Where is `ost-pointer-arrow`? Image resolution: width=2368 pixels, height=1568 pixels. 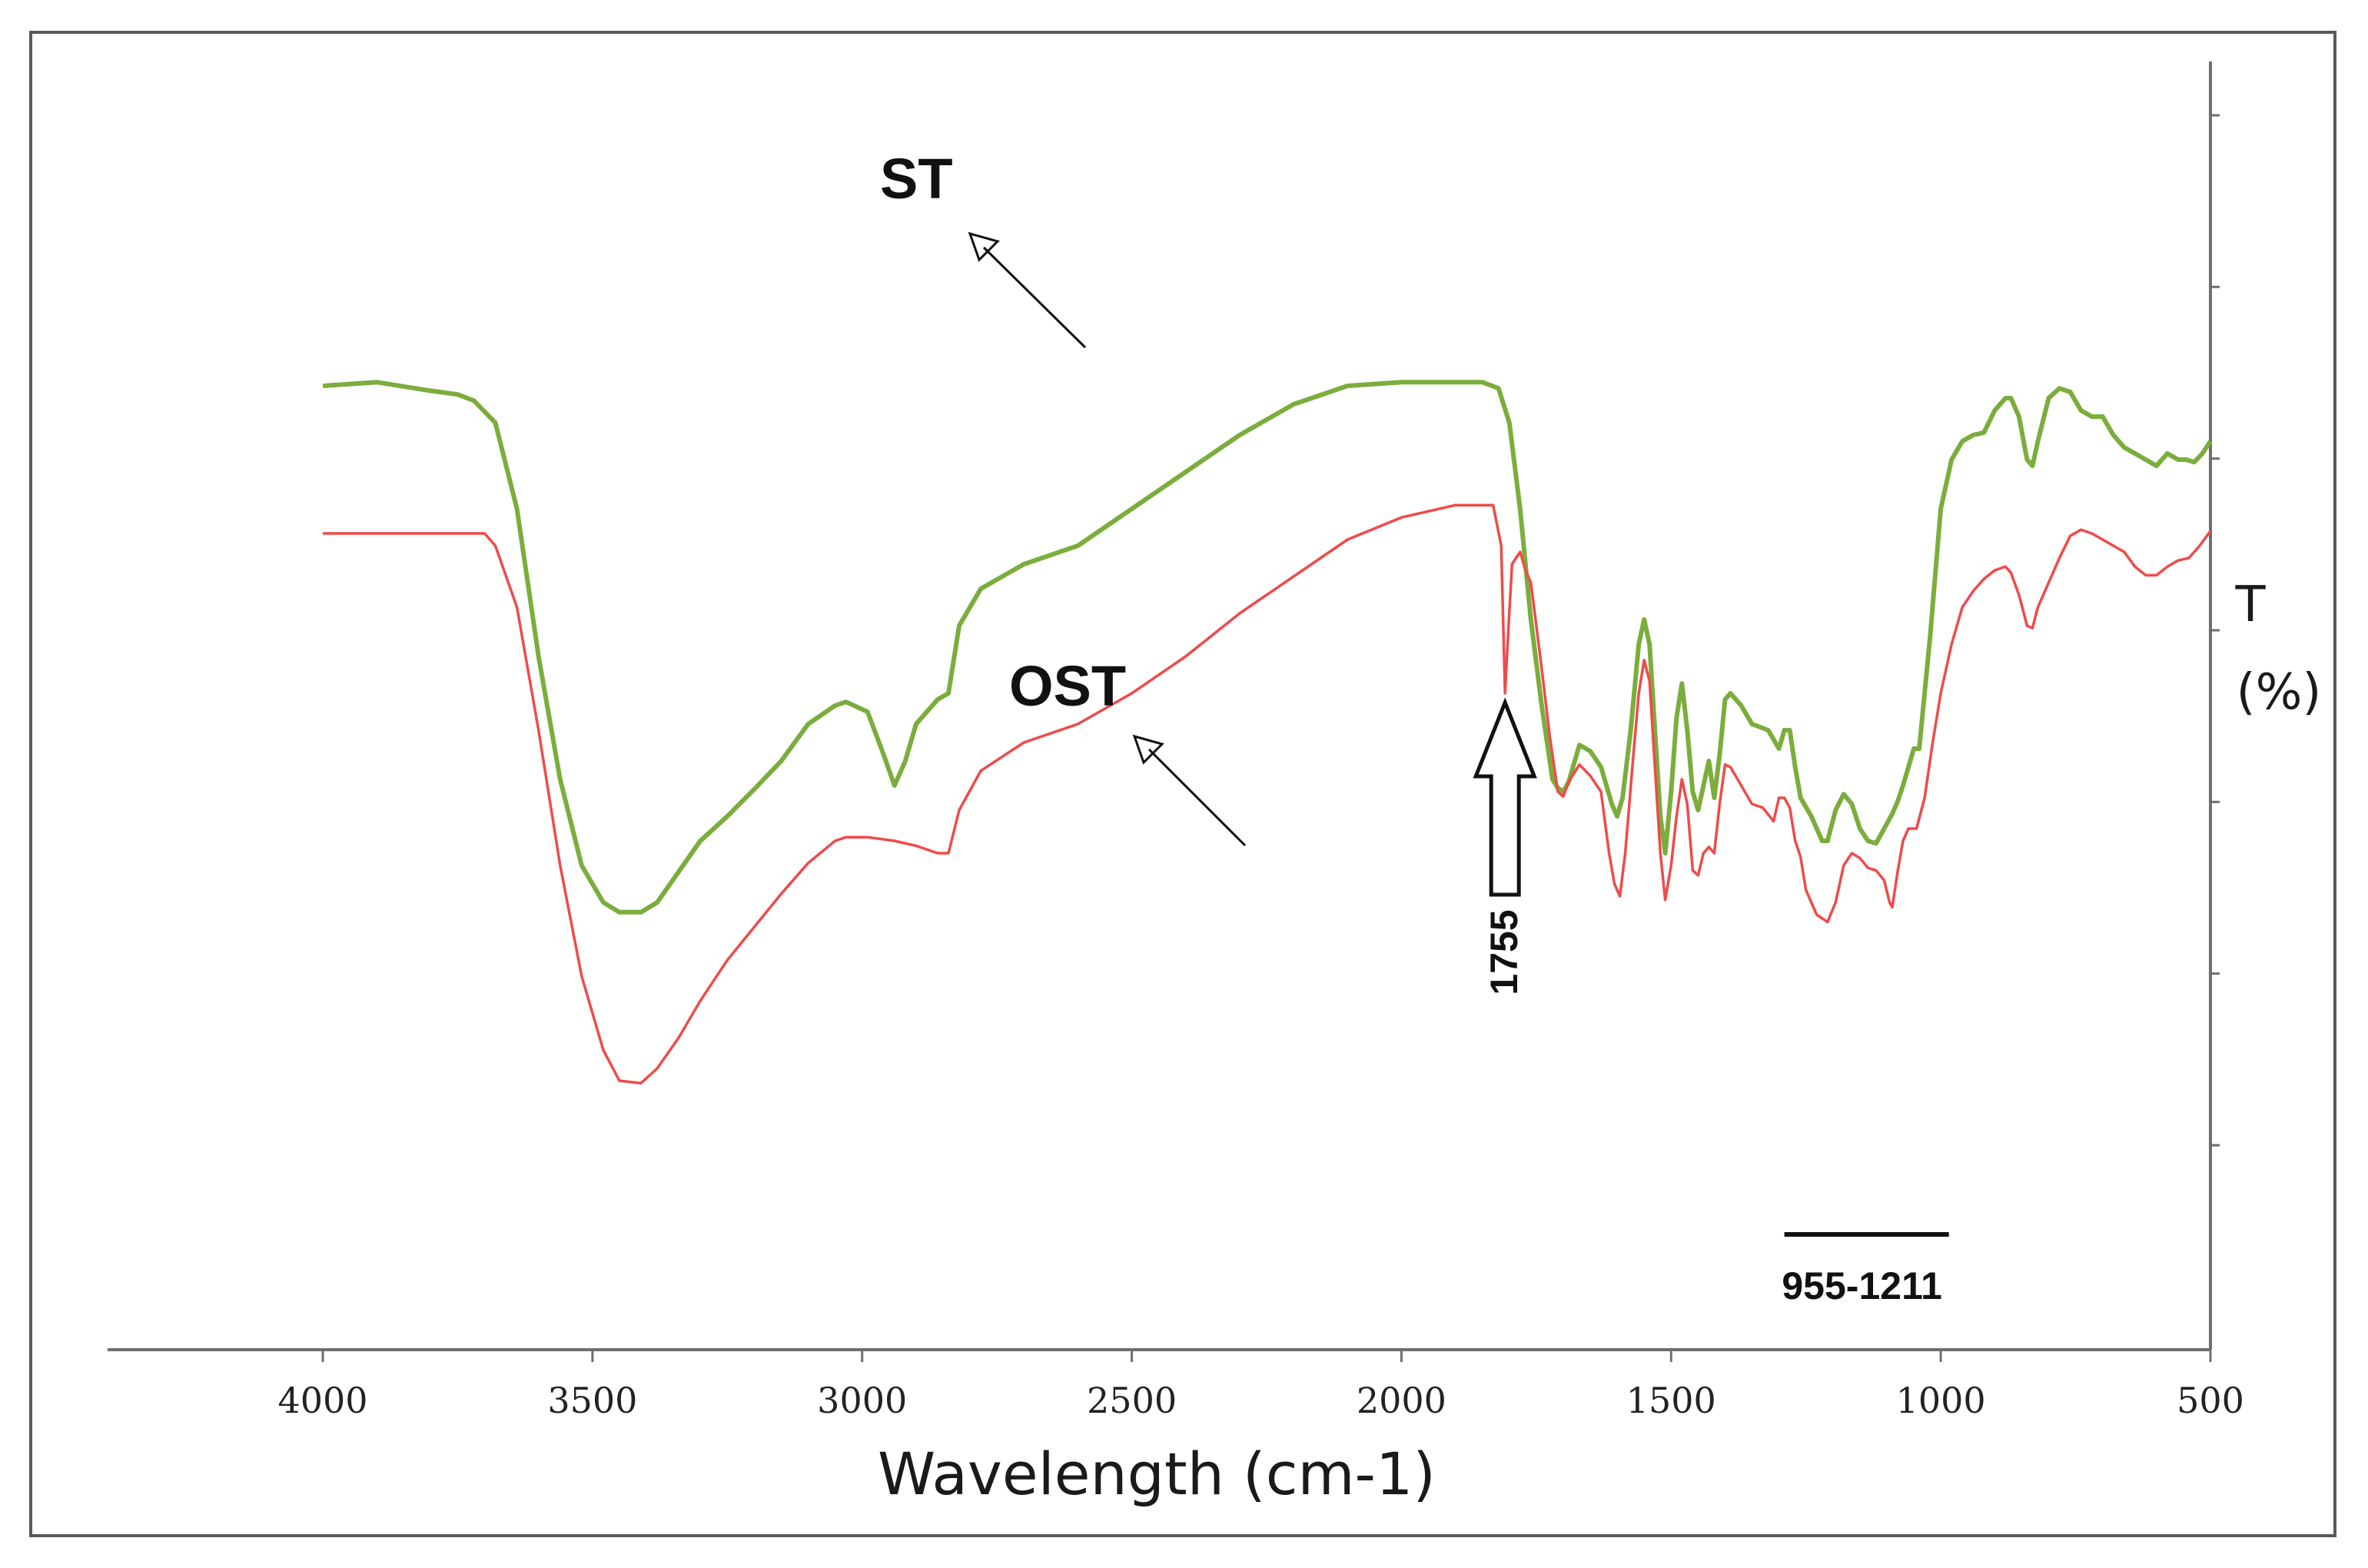
ost-pointer-arrow is located at coordinates (1197, 798).